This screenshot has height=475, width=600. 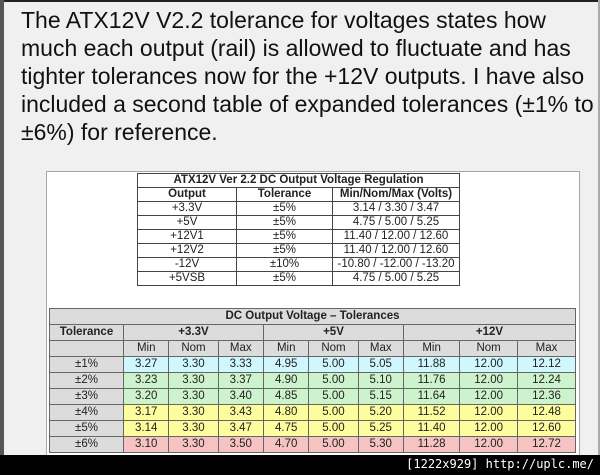 I want to click on column-header: Output, so click(x=187, y=194).